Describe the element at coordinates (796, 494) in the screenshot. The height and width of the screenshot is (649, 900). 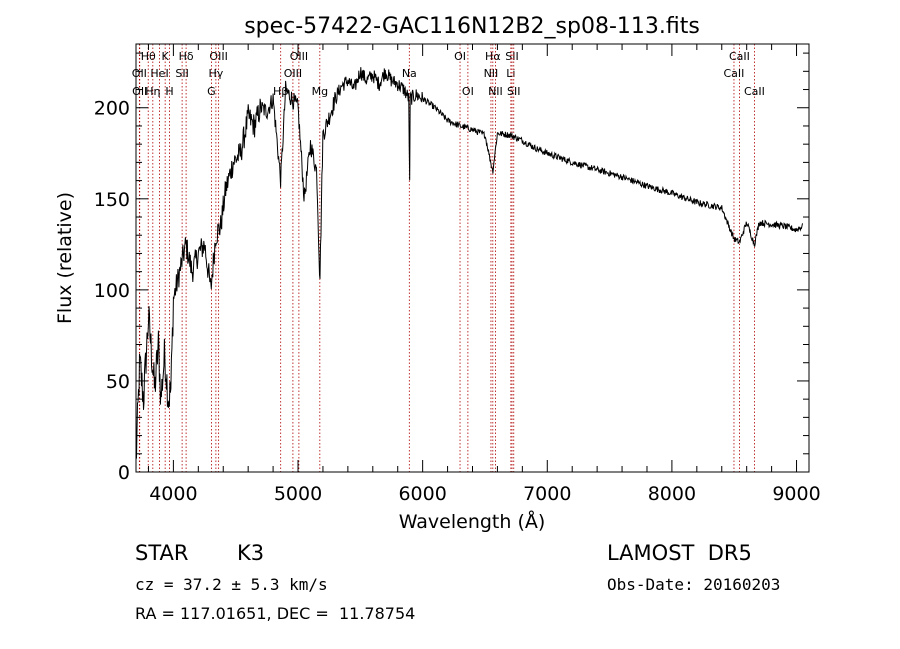
I see `x-tick-label: 9000` at that location.